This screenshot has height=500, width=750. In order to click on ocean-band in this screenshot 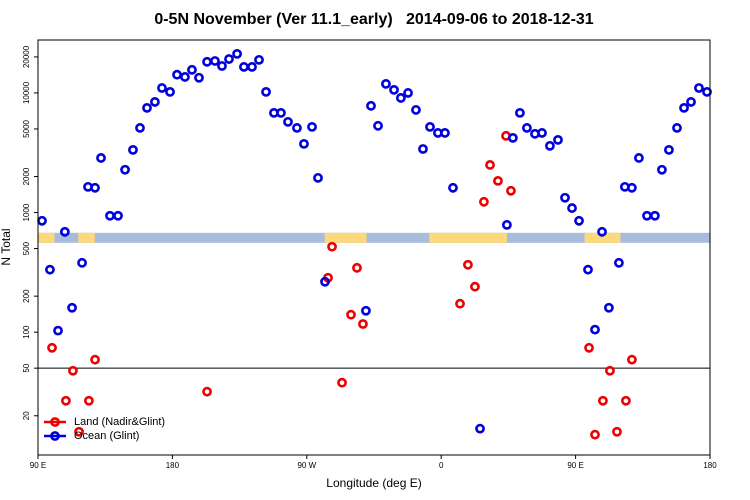, I will do `click(374, 237)`.